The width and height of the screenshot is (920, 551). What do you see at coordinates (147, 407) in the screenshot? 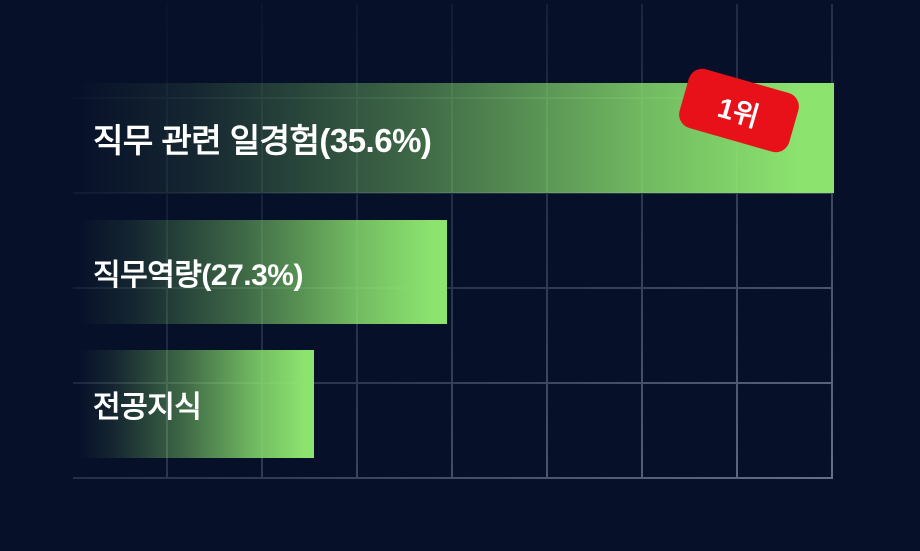
I see `bar-label-major-knowledge: 전공지식` at bounding box center [147, 407].